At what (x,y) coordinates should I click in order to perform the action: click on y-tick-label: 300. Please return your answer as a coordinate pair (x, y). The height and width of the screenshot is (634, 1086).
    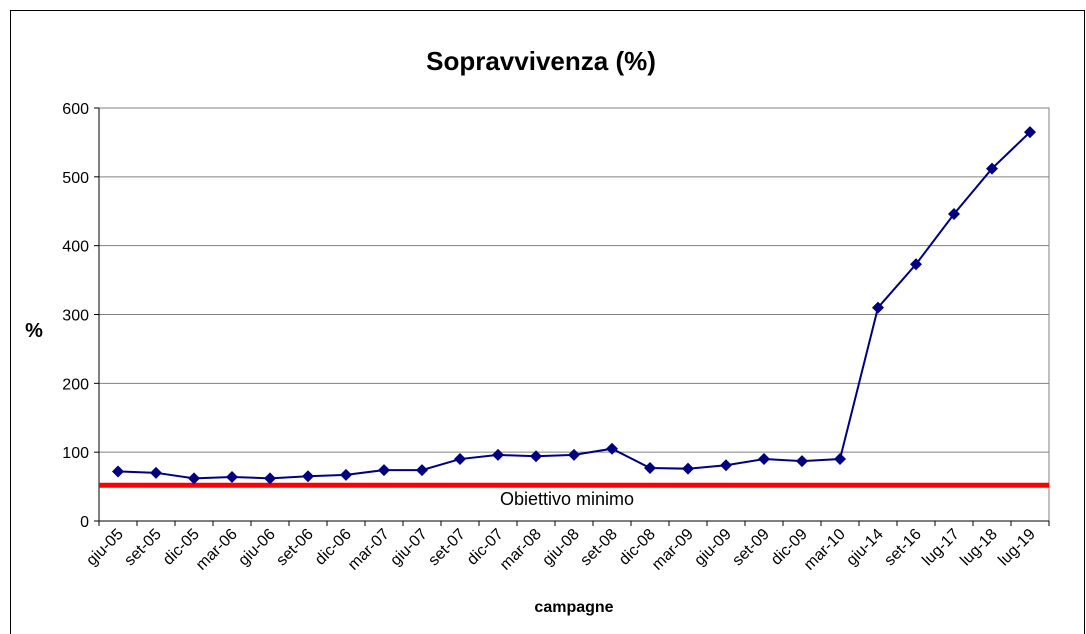
    Looking at the image, I should click on (75, 316).